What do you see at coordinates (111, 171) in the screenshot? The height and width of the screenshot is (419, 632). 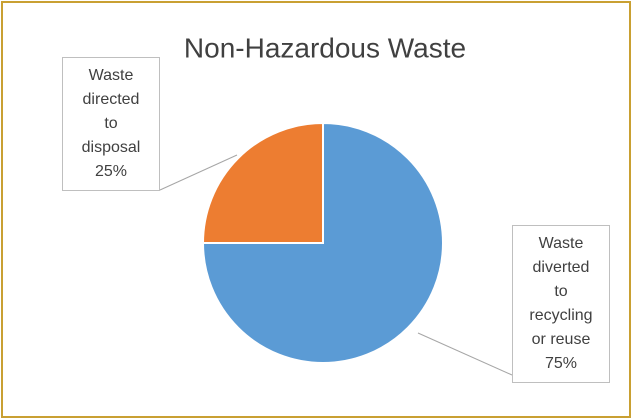 I see `label-value: 25%` at bounding box center [111, 171].